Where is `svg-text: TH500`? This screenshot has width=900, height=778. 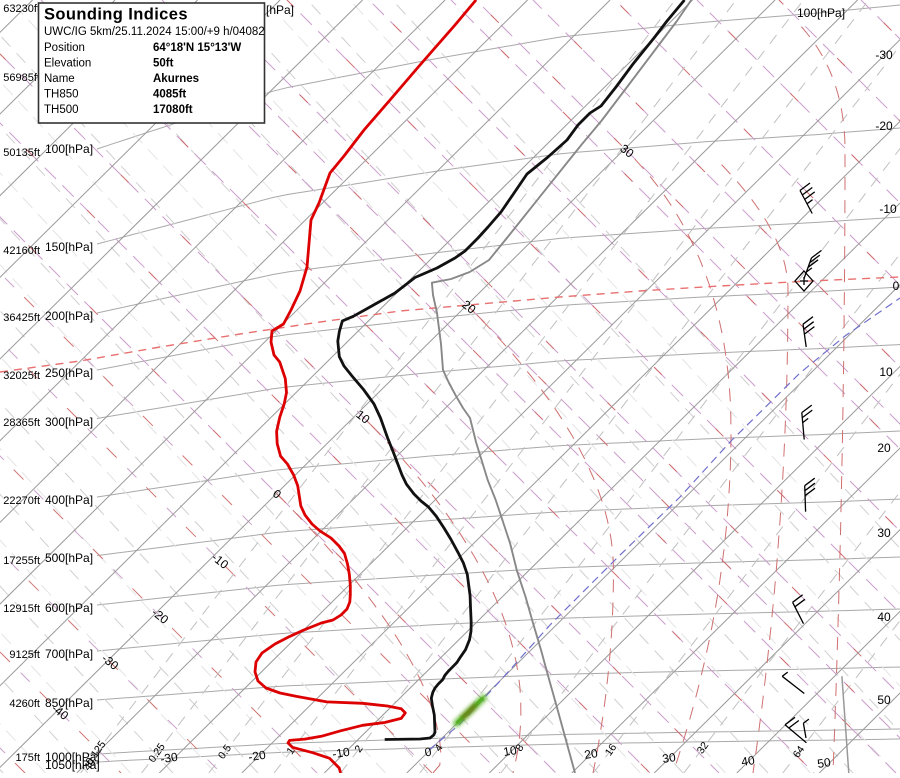
svg-text: TH500 is located at coordinates (61, 110).